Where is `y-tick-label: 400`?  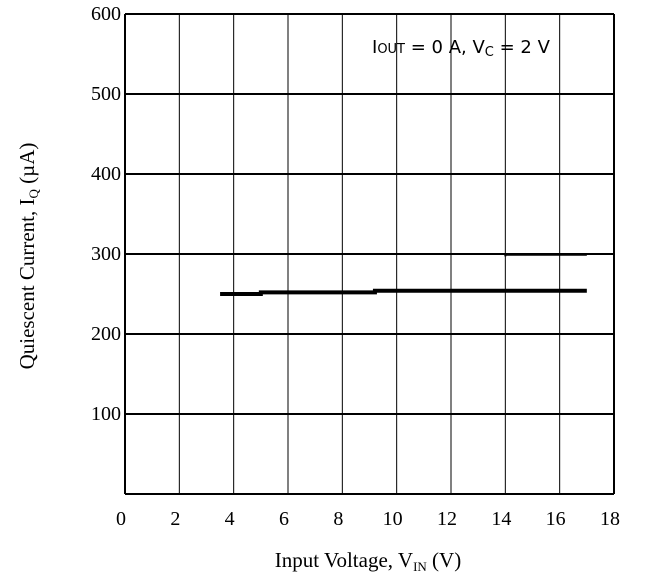
y-tick-label: 400 is located at coordinates (106, 174).